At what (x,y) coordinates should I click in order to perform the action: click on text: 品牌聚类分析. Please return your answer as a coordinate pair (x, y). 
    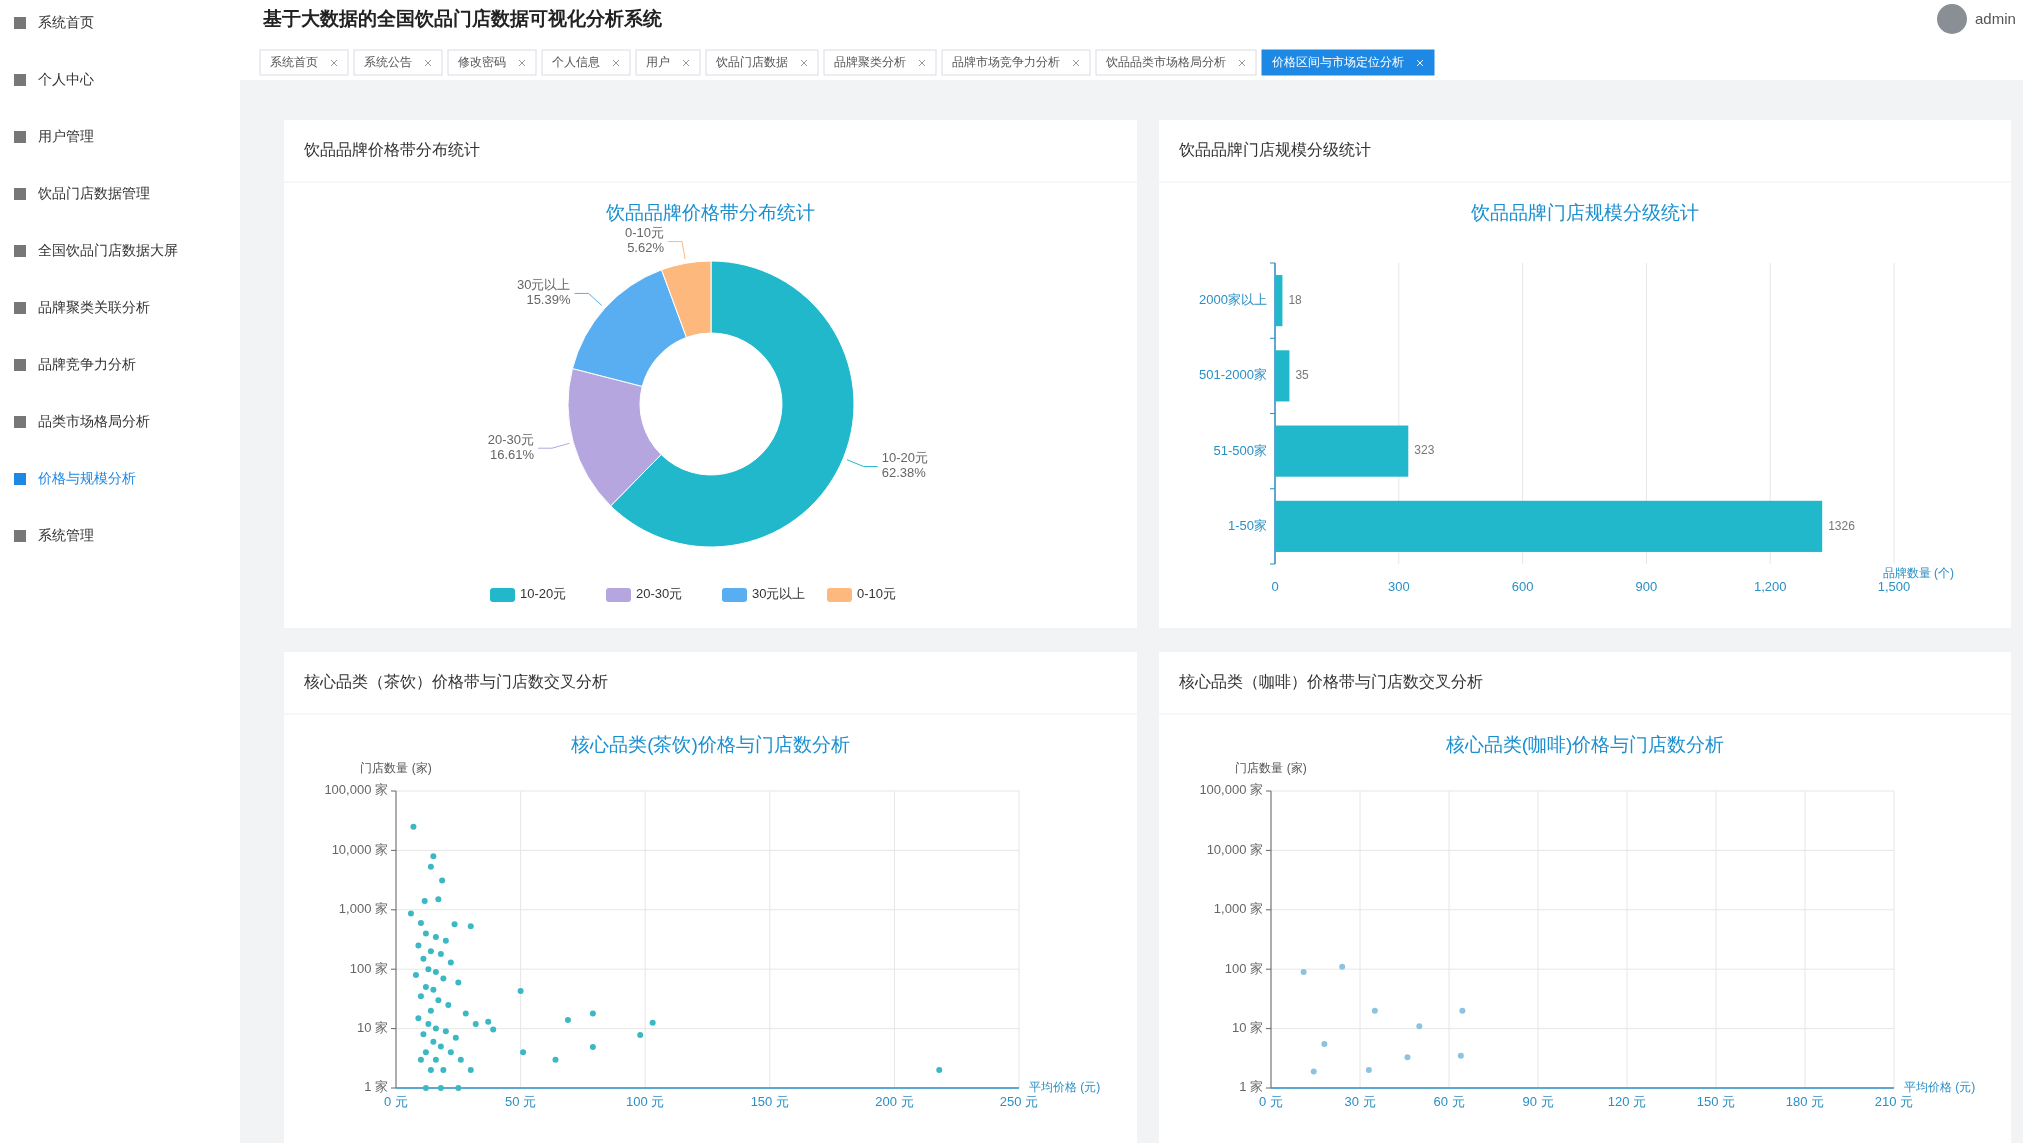
    Looking at the image, I should click on (870, 62).